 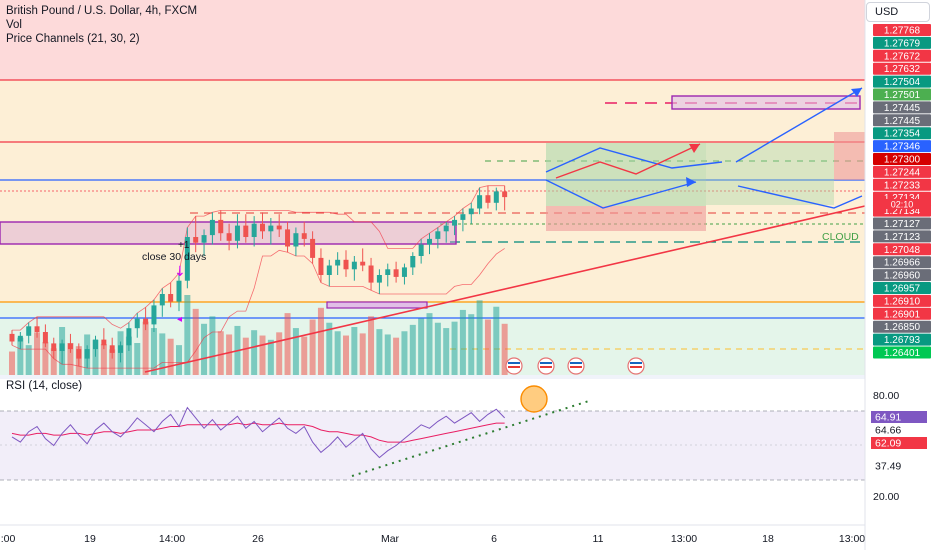 I want to click on price-tag-label: 1.26960, so click(x=902, y=276).